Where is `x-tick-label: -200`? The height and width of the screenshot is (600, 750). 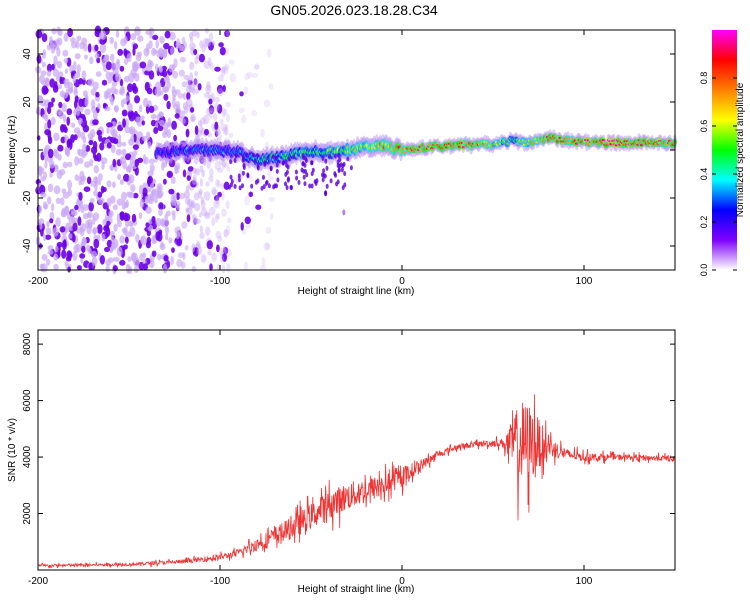
x-tick-label: -200 is located at coordinates (38, 581).